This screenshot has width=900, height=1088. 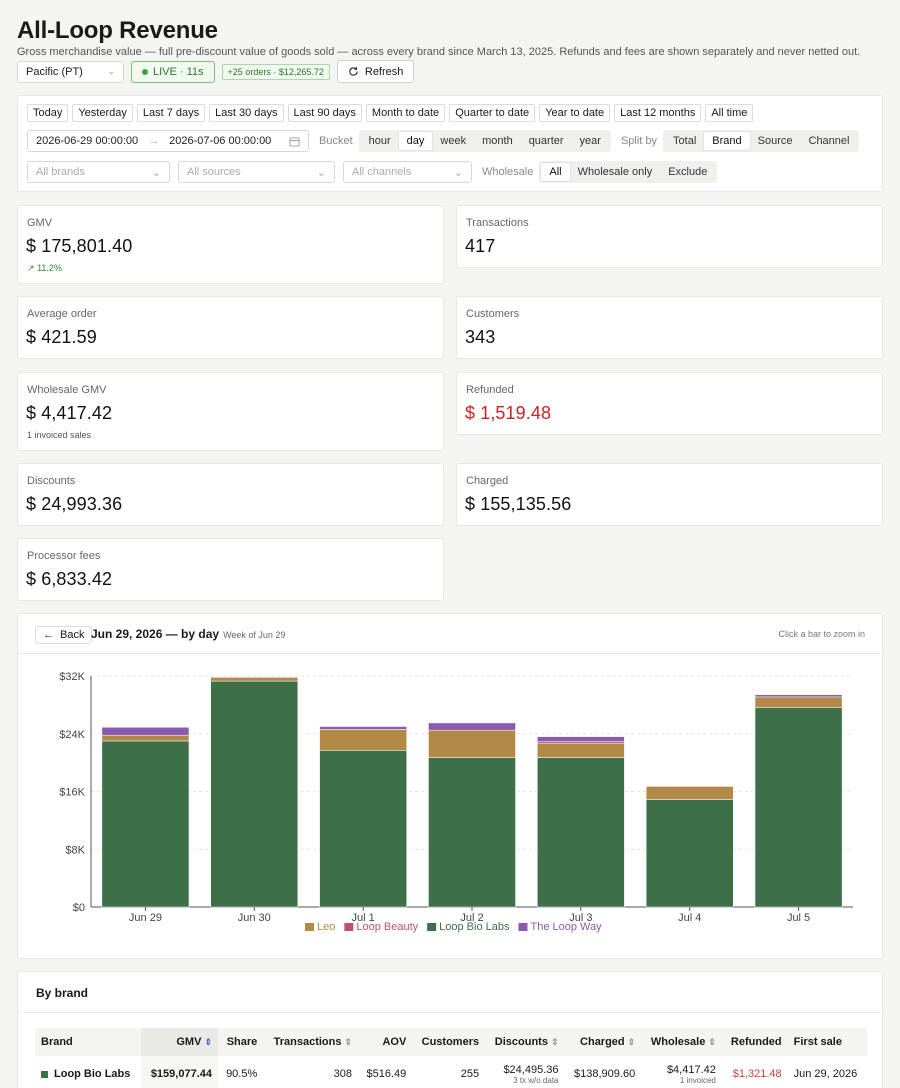 I want to click on live-indicator: LIVE · 11s, so click(x=173, y=71).